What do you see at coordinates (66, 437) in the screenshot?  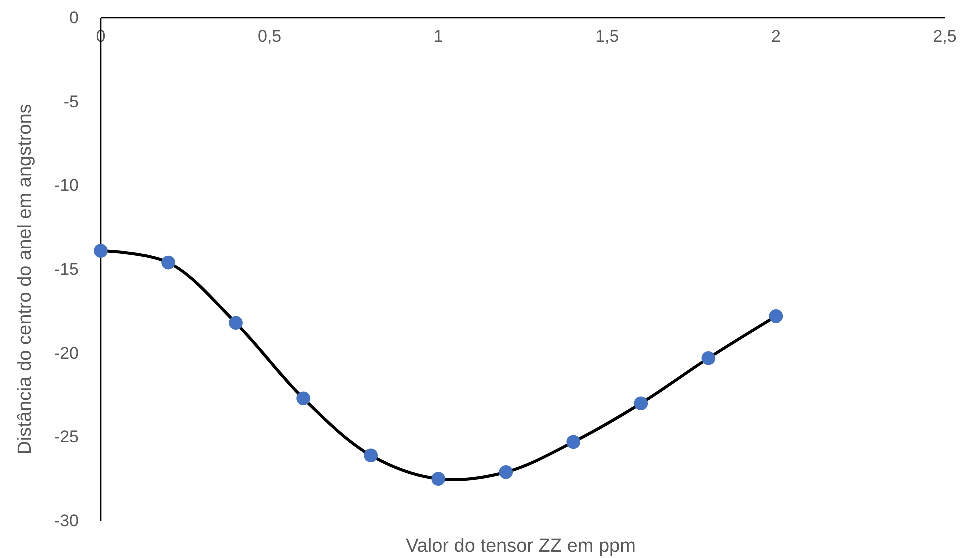 I see `y-tick-label: -25` at bounding box center [66, 437].